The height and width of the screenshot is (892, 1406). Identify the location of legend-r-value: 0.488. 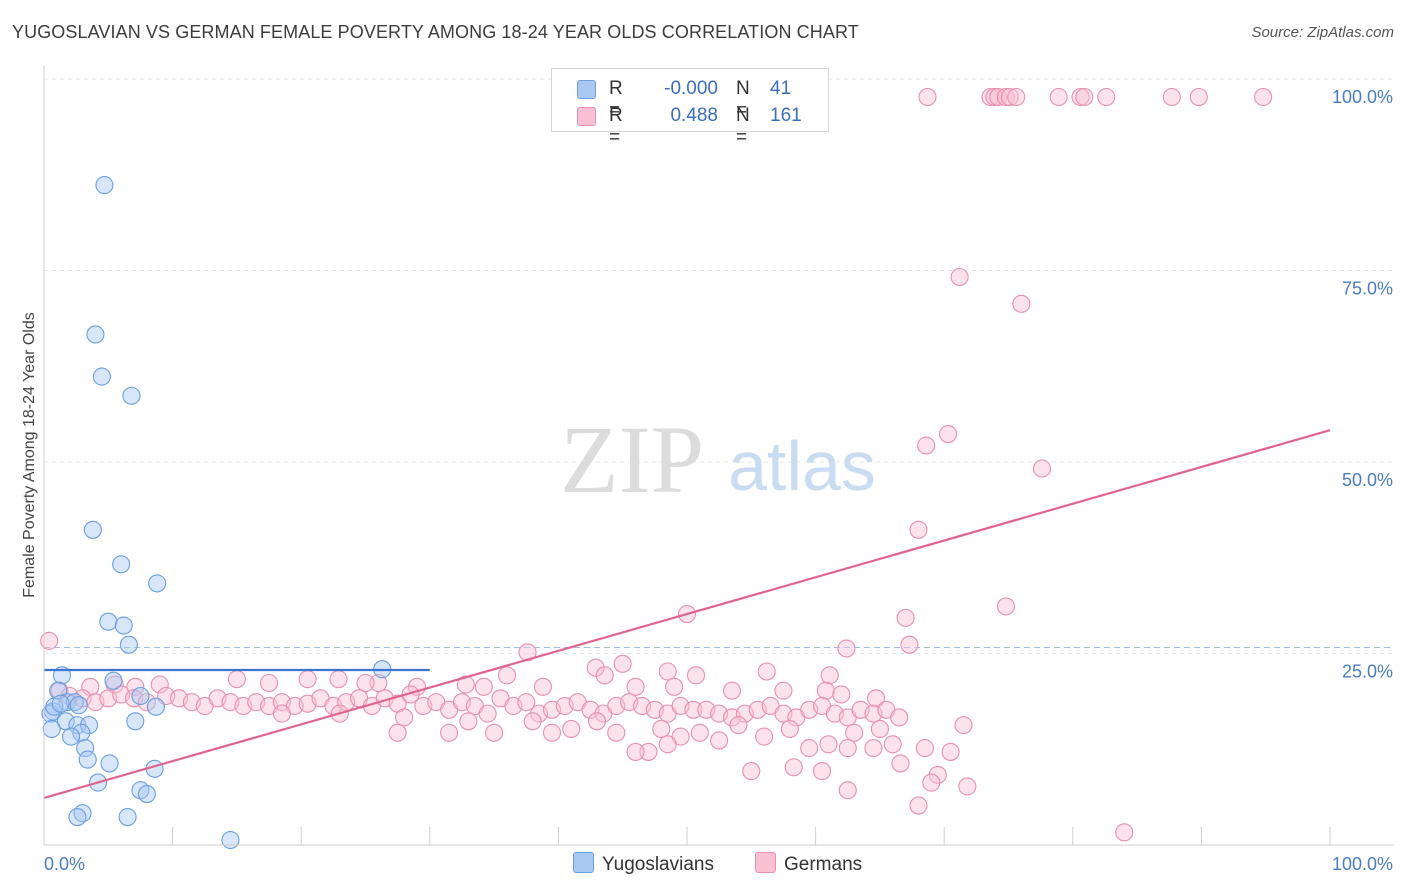
(694, 115).